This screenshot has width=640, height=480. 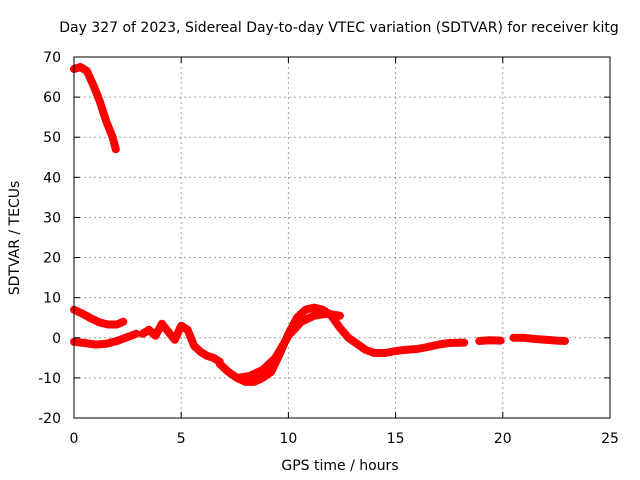 What do you see at coordinates (49, 379) in the screenshot?
I see `y-tick-label: -10` at bounding box center [49, 379].